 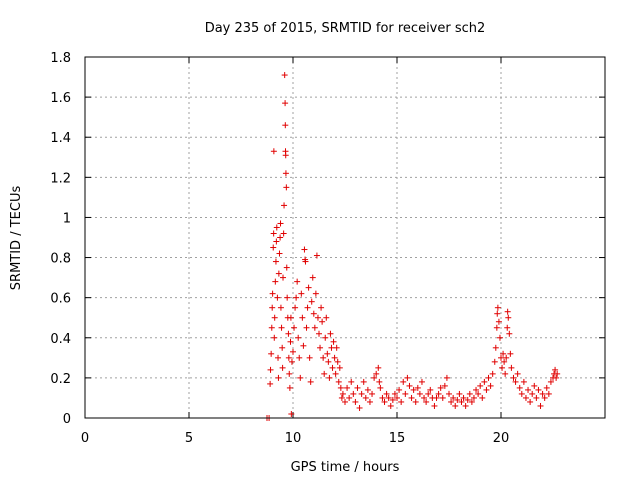 I want to click on y-tick-label: 0.8, so click(x=60, y=259).